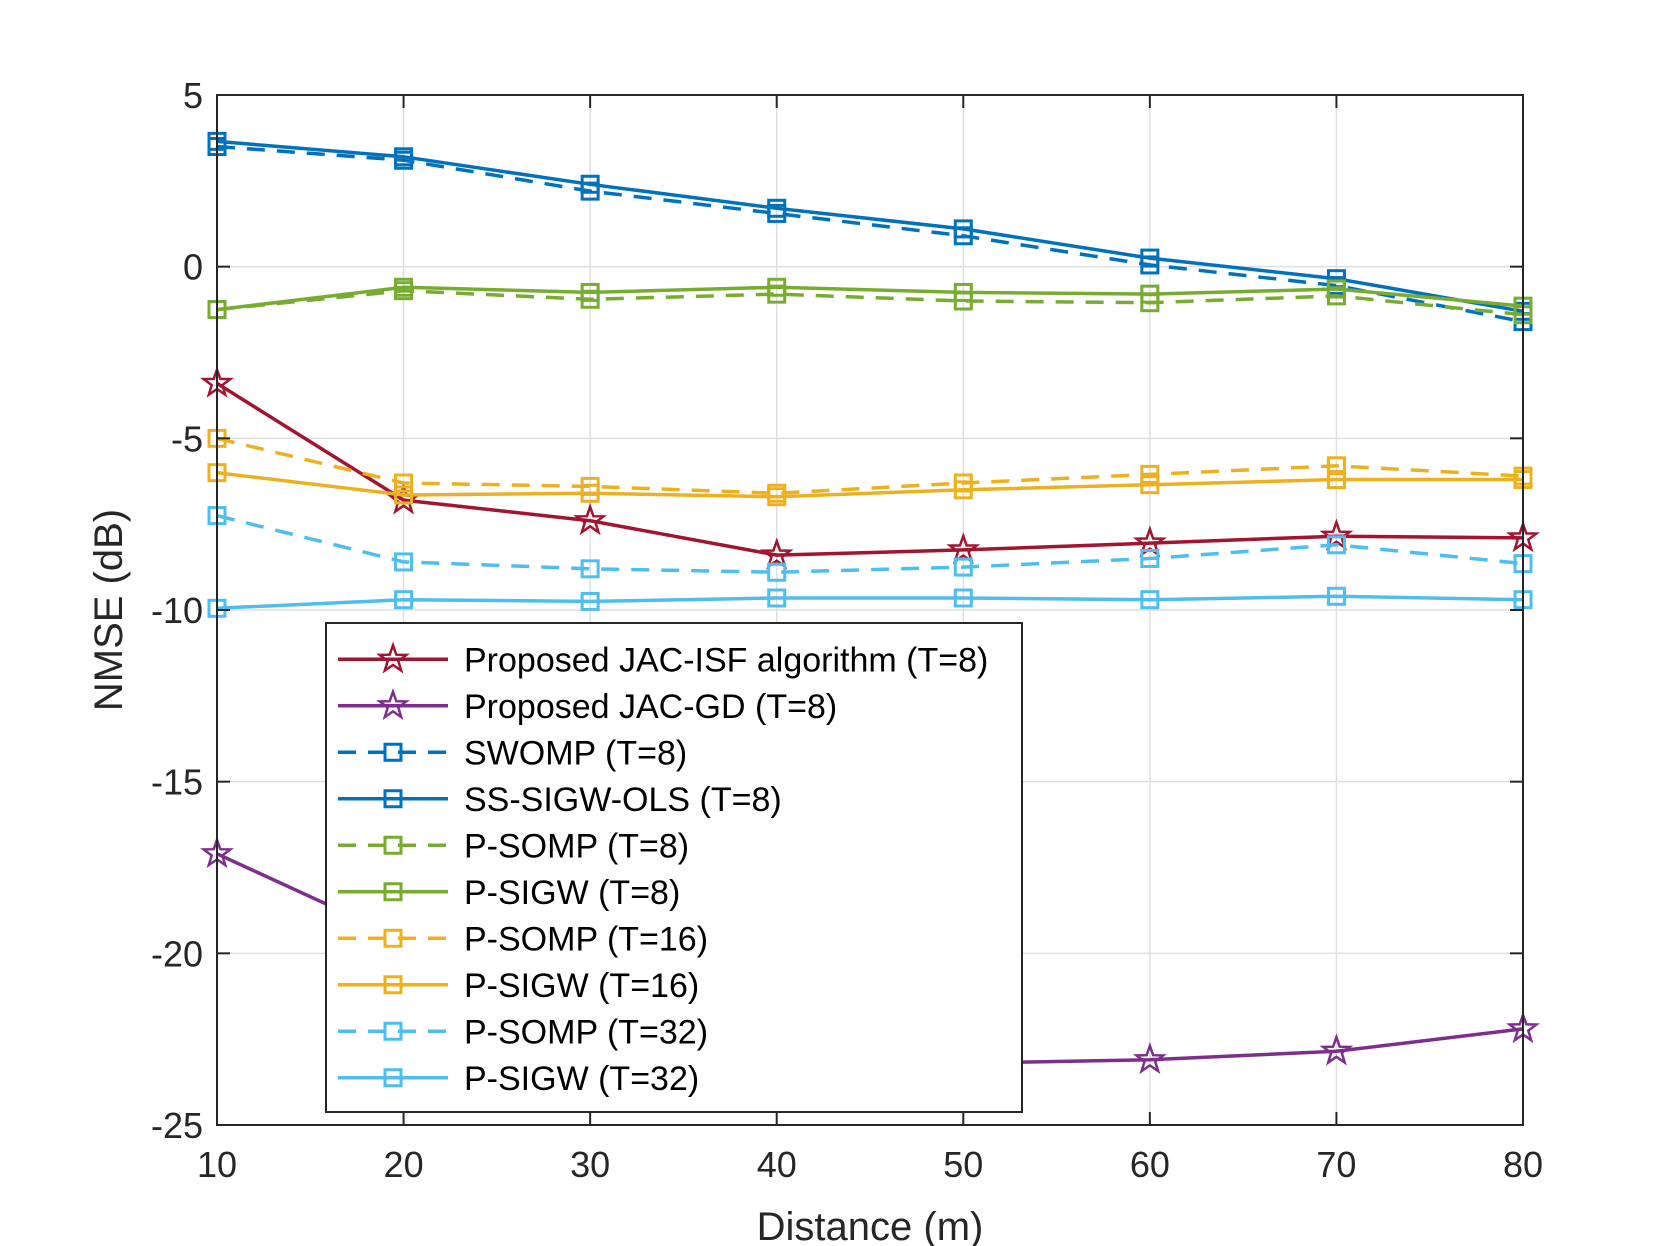  I want to click on legend-item: P-SIGW (T=32), so click(518, 1079).